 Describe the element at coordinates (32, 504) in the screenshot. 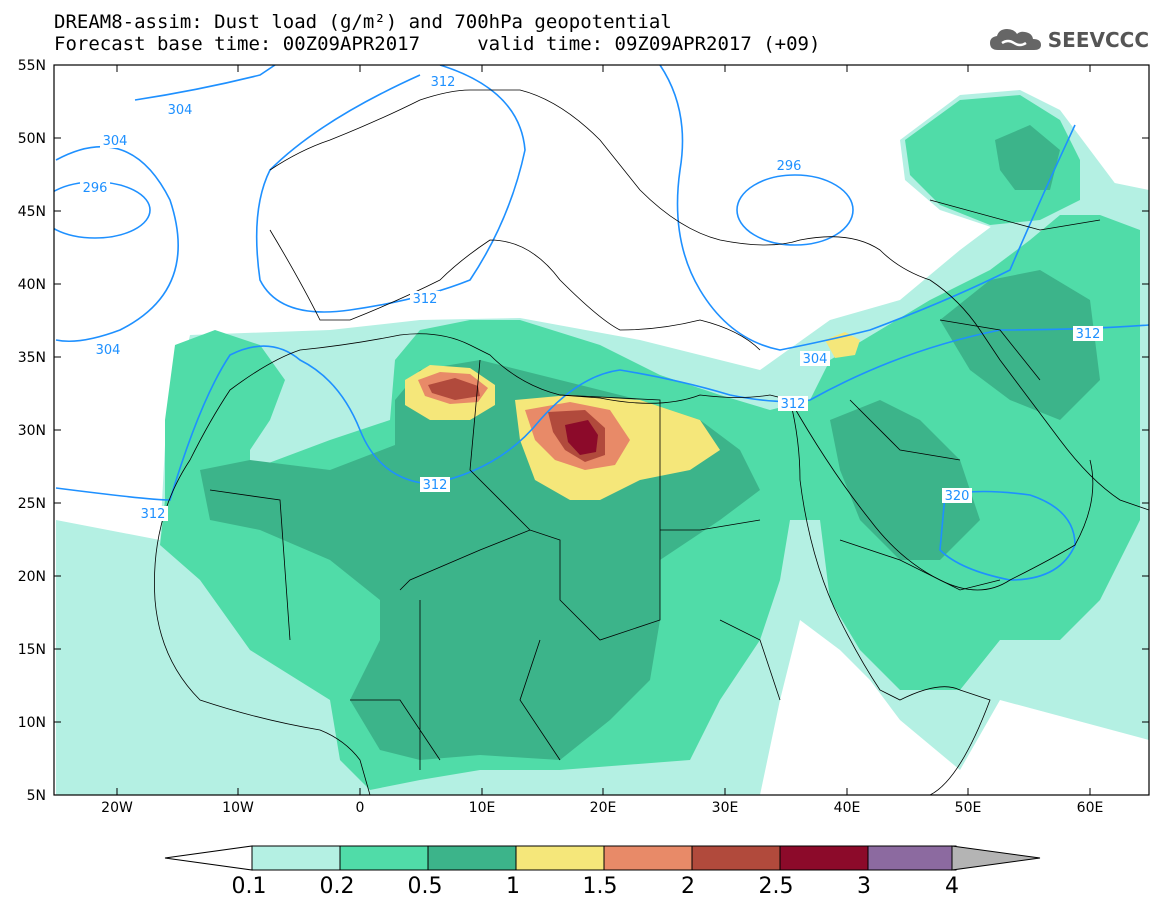

I see `lat-tick-label: 25N` at that location.